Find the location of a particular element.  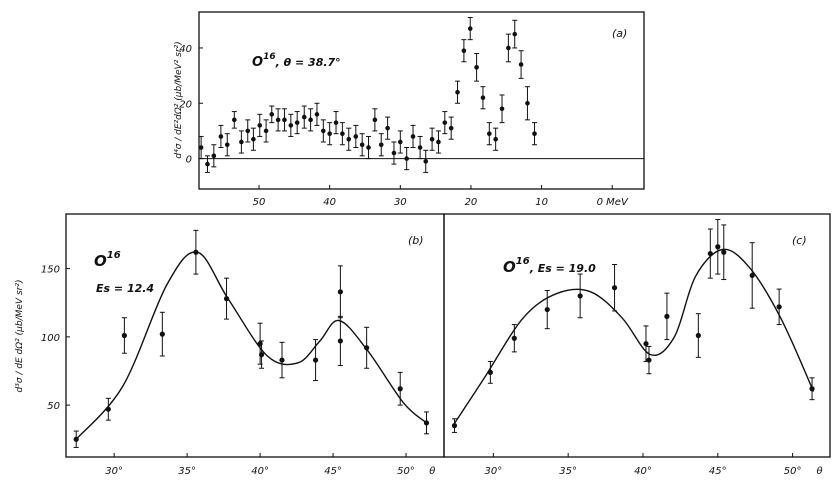

y-tick-label: 150 is located at coordinates (50, 270).